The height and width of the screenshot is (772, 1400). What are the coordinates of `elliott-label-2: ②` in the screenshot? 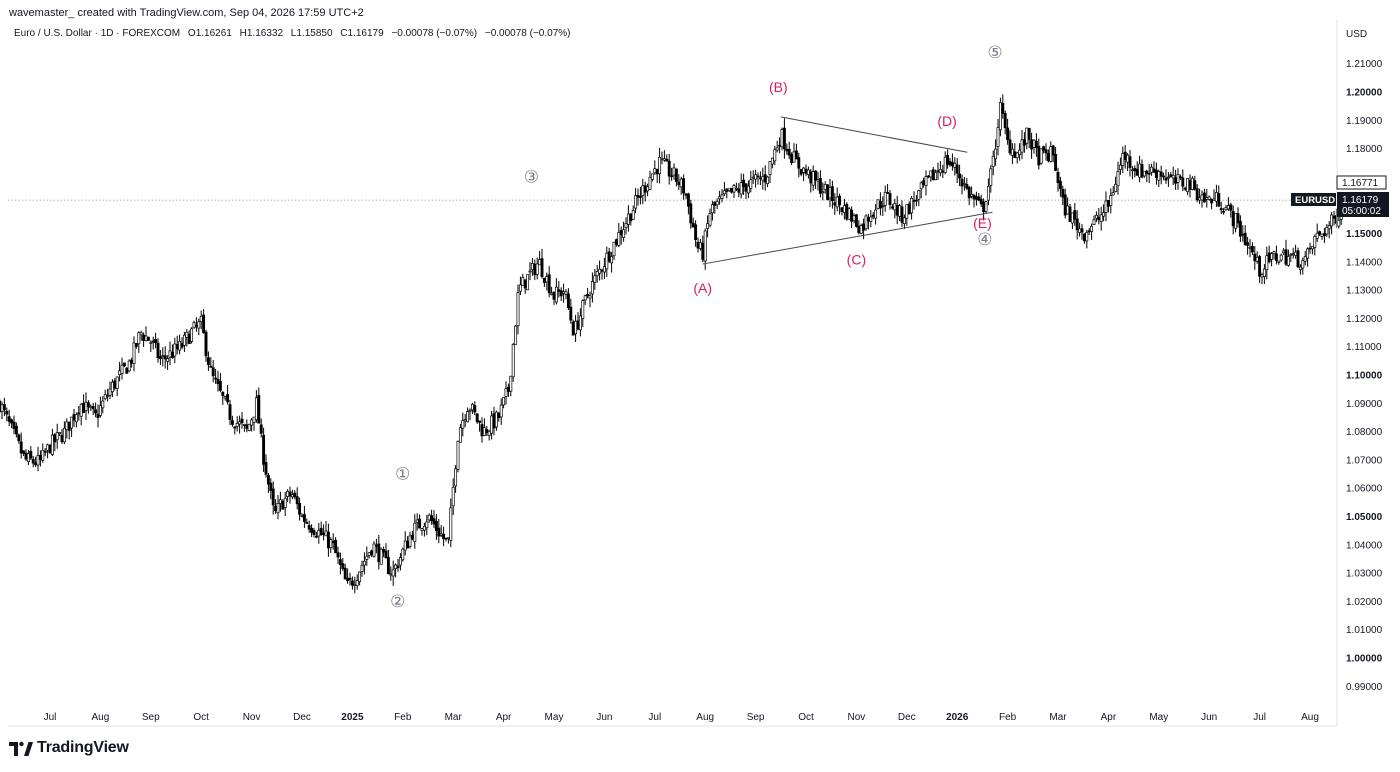 It's located at (397, 602).